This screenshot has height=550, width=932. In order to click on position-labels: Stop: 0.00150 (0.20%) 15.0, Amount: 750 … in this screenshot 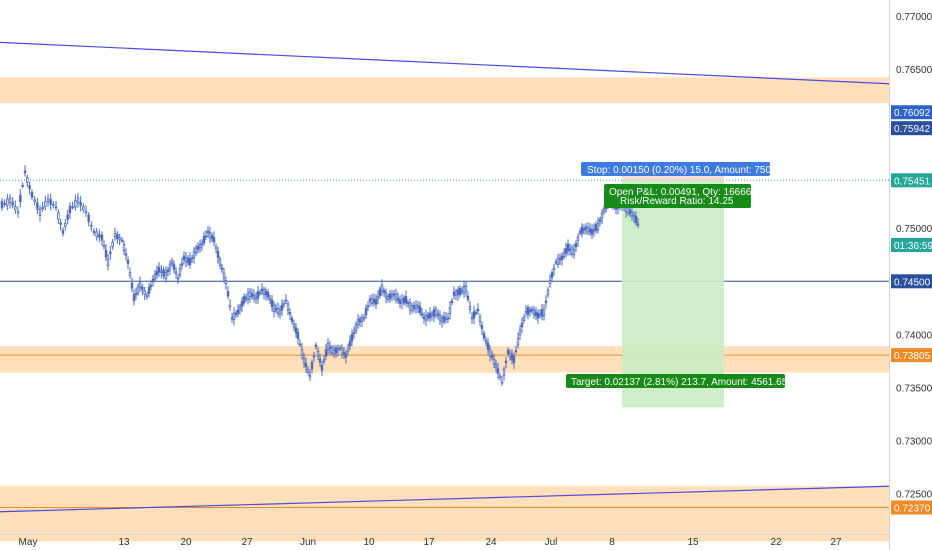, I will do `click(677, 275)`.